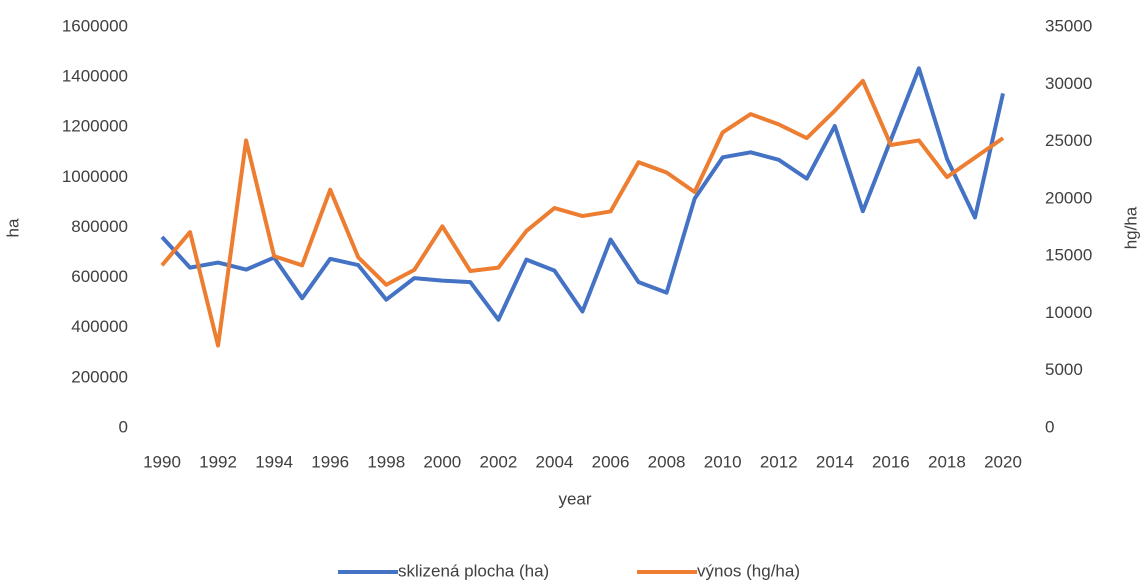 Image resolution: width=1145 pixels, height=585 pixels. I want to click on y-tick-label: 600000, so click(99, 276).